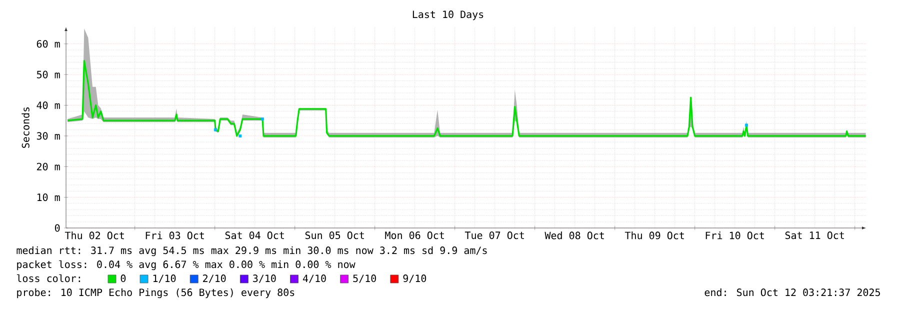 The image size is (897, 310). What do you see at coordinates (48, 166) in the screenshot?
I see `y-tick-label: 20 m` at bounding box center [48, 166].